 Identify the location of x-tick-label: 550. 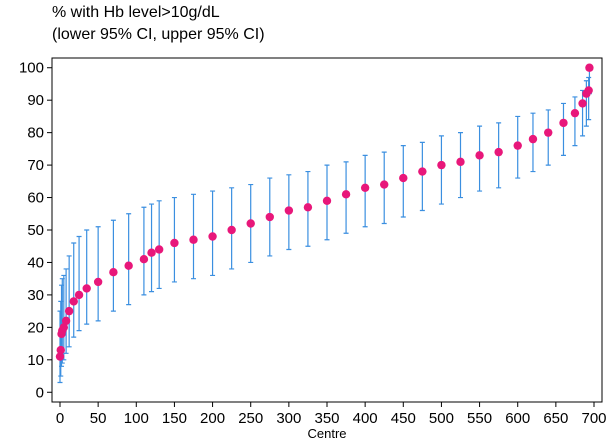
(479, 418).